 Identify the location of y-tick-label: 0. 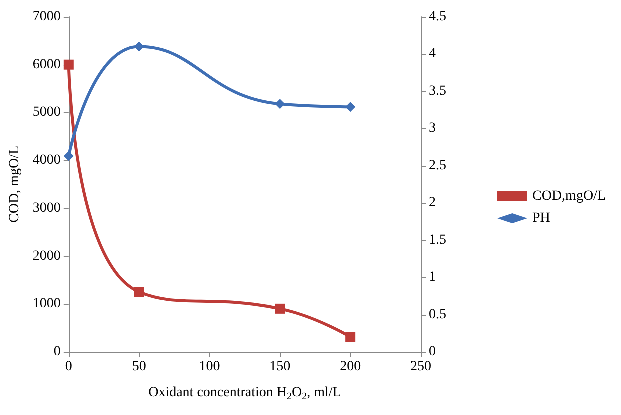
(57, 352).